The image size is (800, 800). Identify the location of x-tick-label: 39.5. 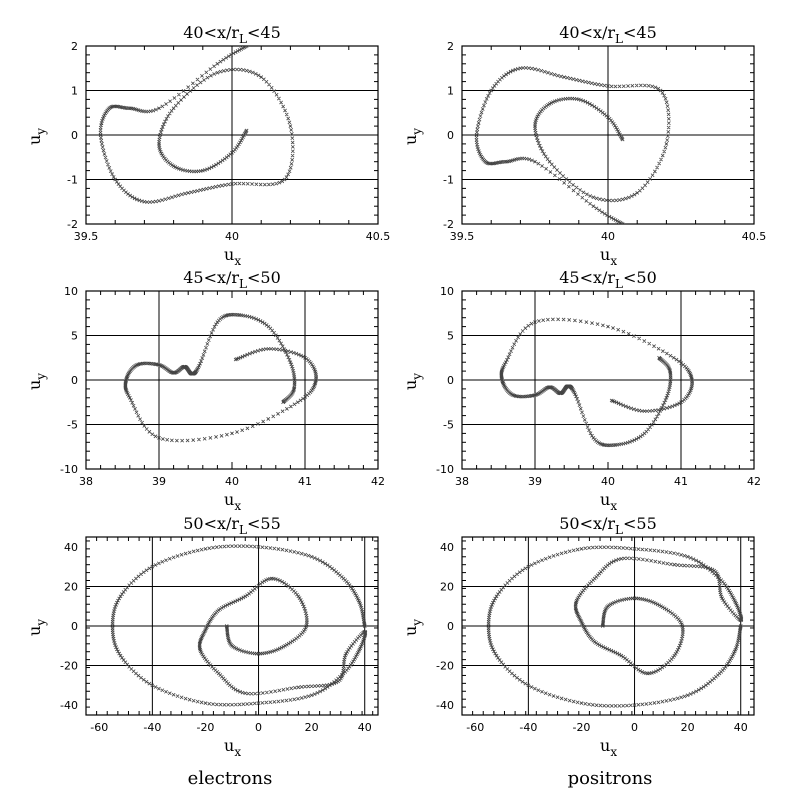
(86, 236).